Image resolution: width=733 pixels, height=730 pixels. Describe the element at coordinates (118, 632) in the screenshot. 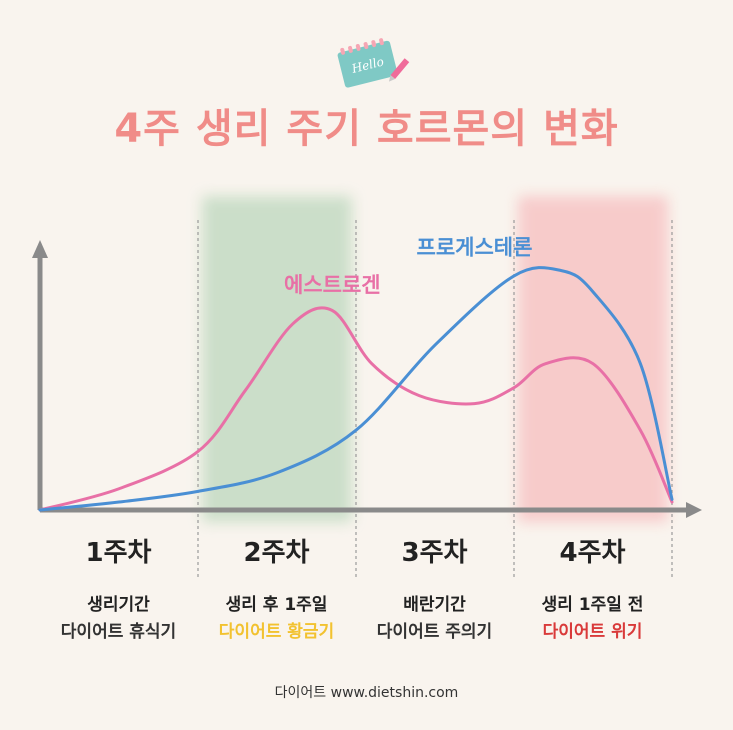

I see `week-1-diet-phase: 다이어트 휴식기` at that location.